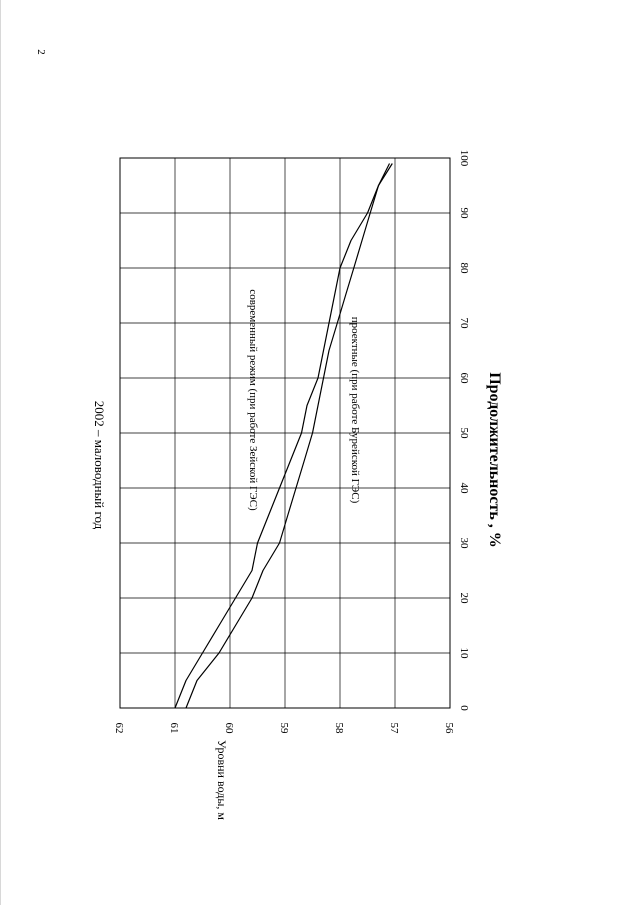 This screenshot has height=910, width=640. Describe the element at coordinates (0, 452) in the screenshot. I see `scan-edge-line` at that location.